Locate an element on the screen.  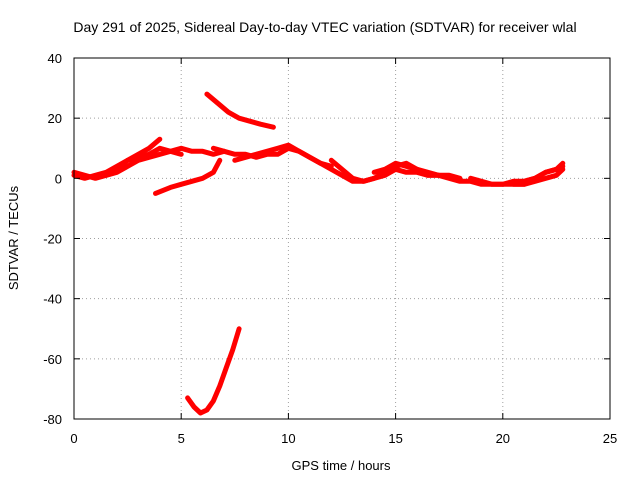
series-track-i is located at coordinates (538, 176).